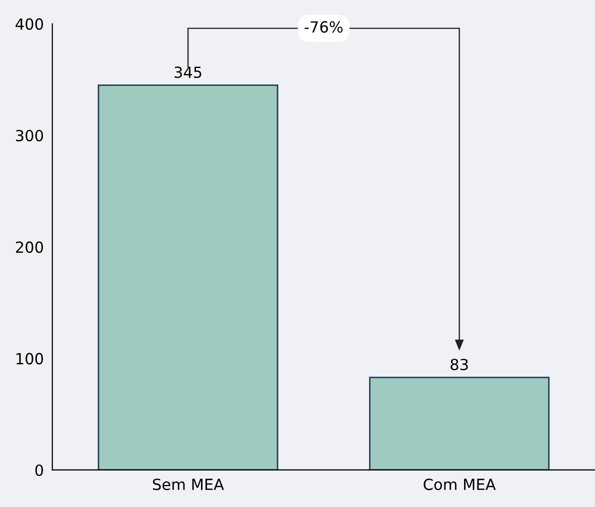 This screenshot has width=595, height=507. Describe the element at coordinates (460, 484) in the screenshot. I see `x-tick-label: Com MEA` at that location.